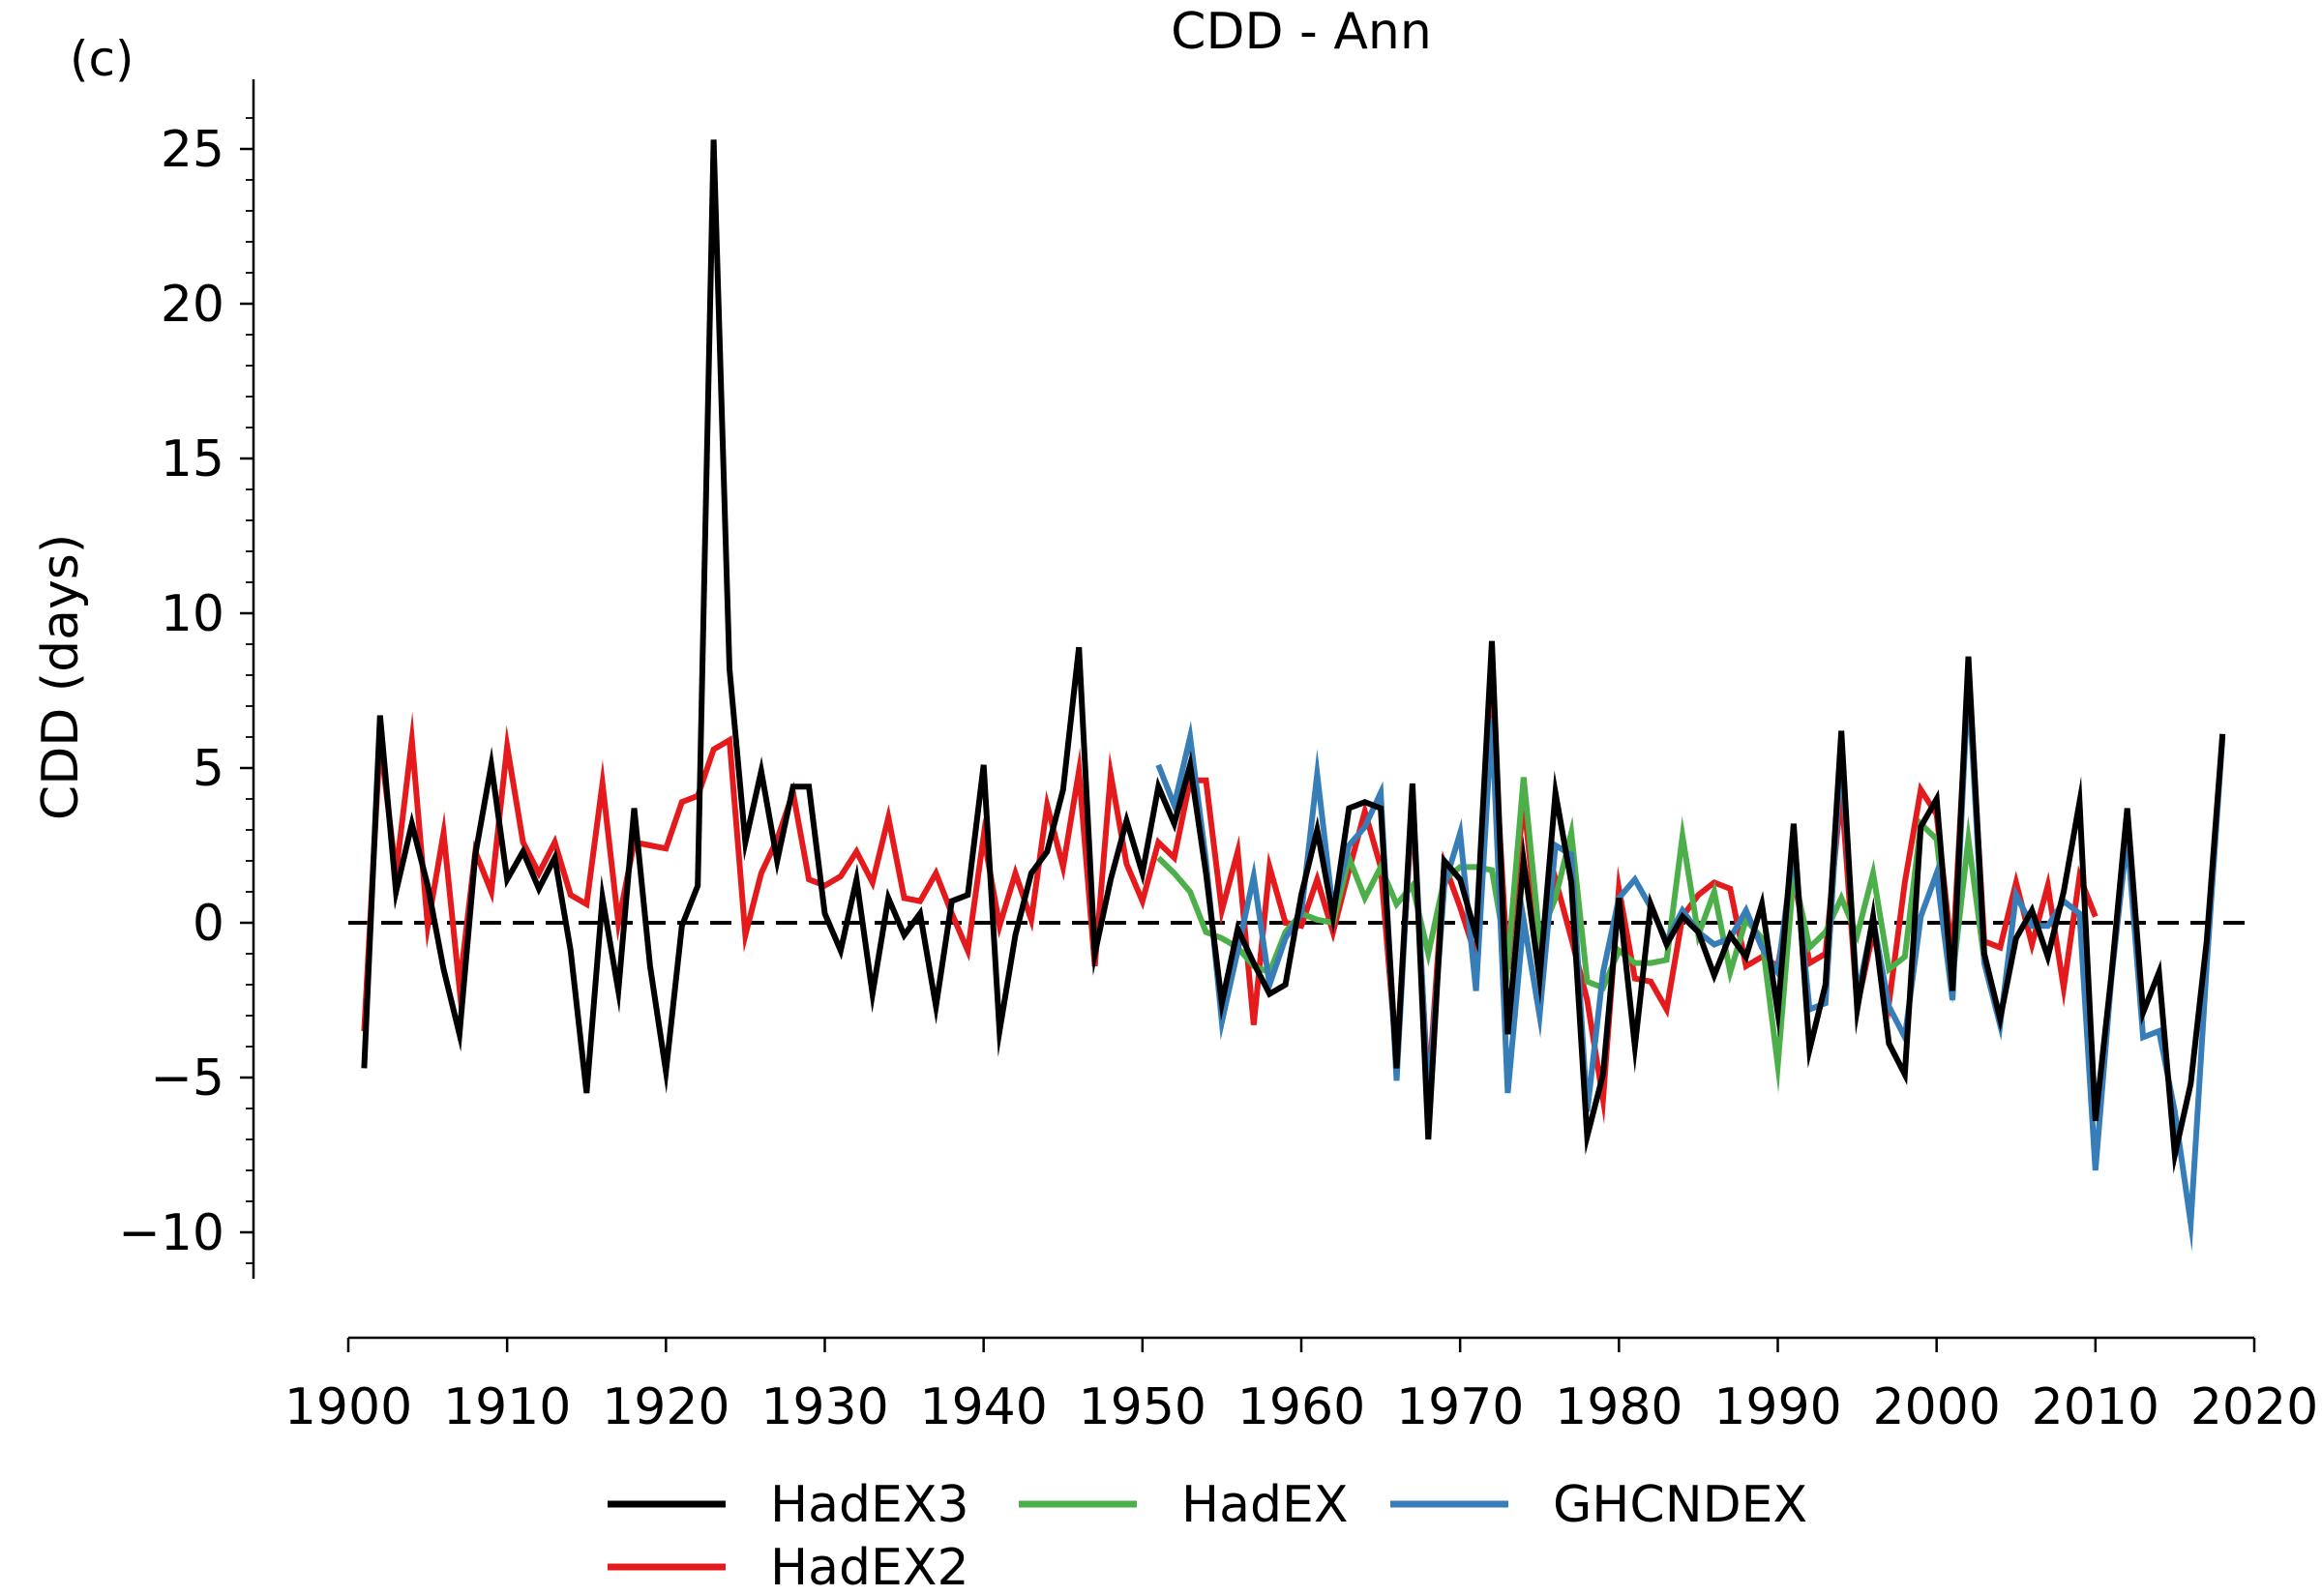 This screenshot has width=2322, height=1596. Describe the element at coordinates (1142, 1407) in the screenshot. I see `x-tick-label: 1950` at that location.